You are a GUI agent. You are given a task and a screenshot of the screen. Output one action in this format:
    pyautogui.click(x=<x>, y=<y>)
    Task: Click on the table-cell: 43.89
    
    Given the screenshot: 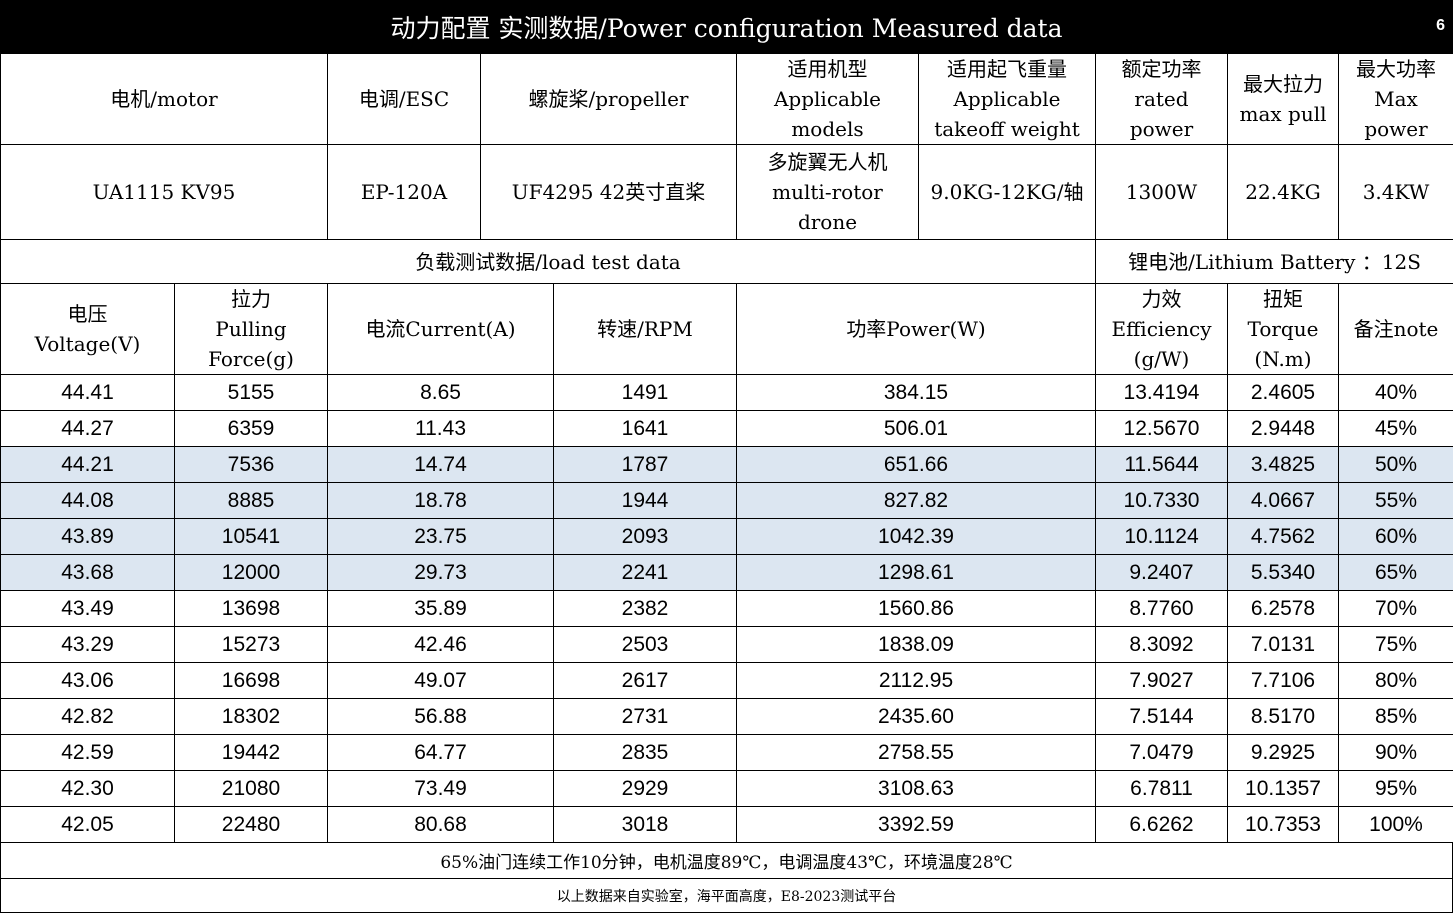 What is the action you would take?
    pyautogui.click(x=87, y=536)
    